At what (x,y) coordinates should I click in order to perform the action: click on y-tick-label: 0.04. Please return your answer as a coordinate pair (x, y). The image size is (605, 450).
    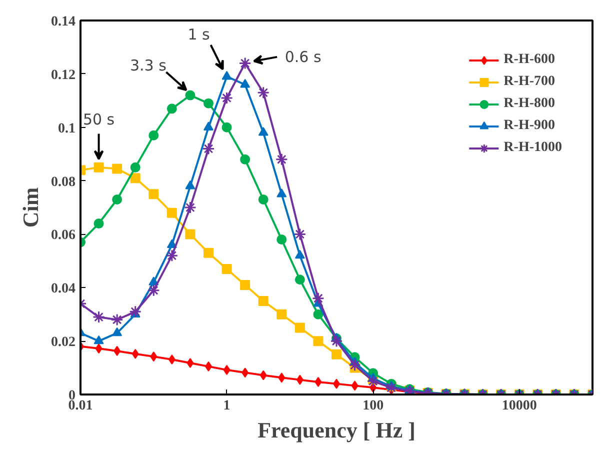
    Looking at the image, I should click on (63, 289).